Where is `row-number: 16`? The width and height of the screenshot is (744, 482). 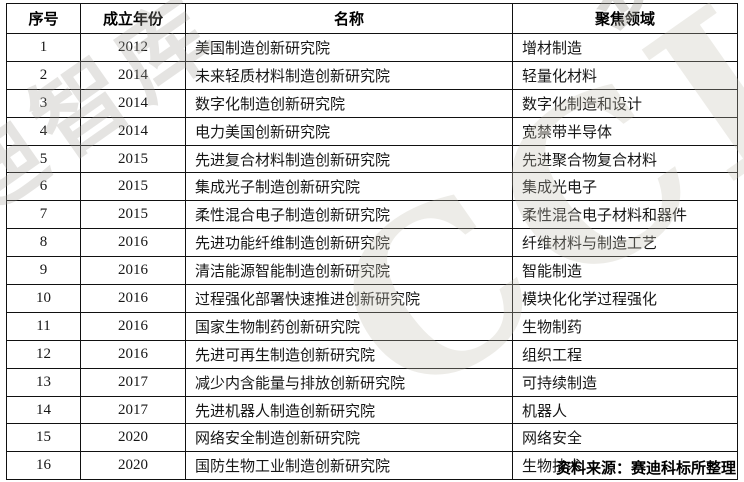 row-number: 16 is located at coordinates (43, 466).